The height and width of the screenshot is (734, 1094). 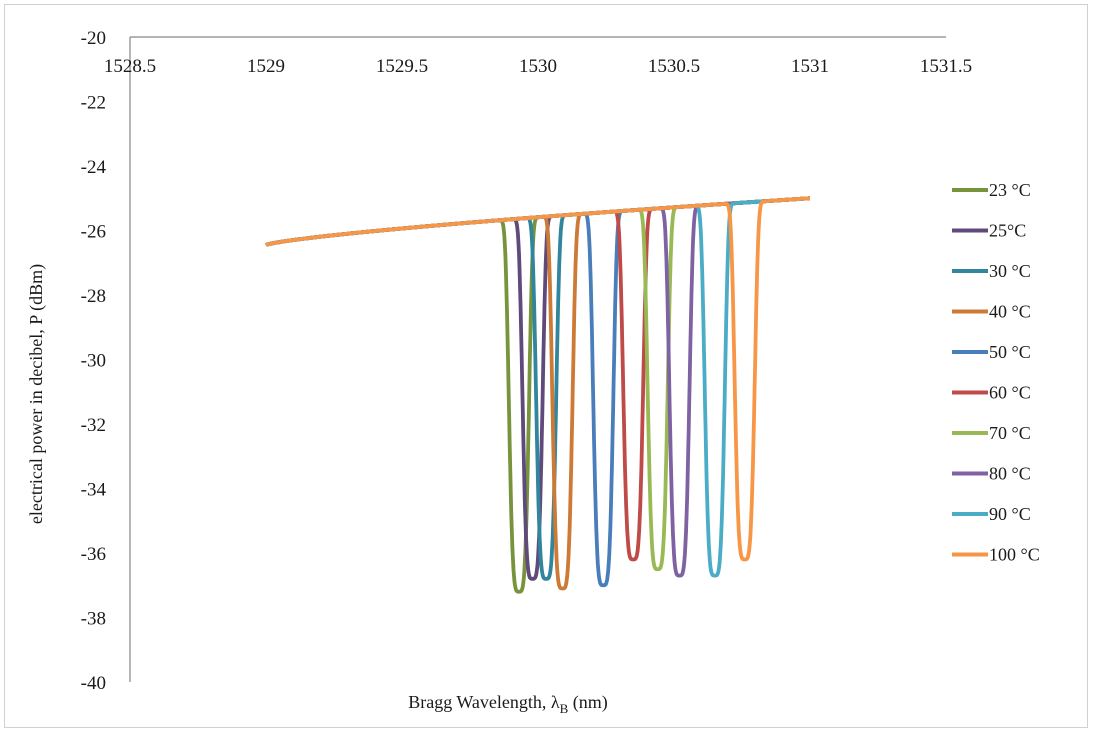 I want to click on x-tick-label: 1529.5, so click(x=402, y=66).